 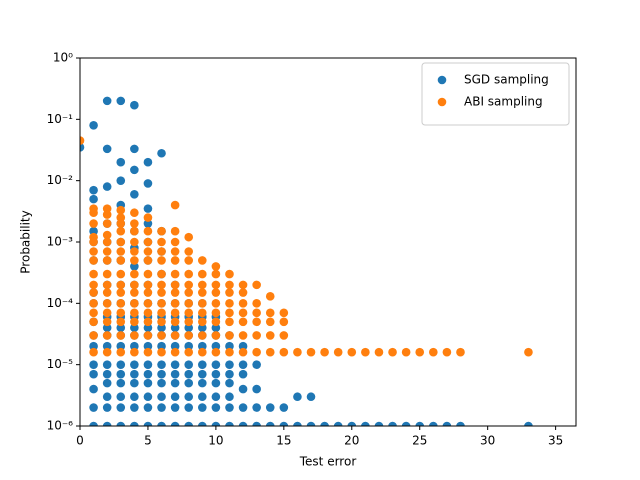 I want to click on legend-label: SGD sampling, so click(x=506, y=80).